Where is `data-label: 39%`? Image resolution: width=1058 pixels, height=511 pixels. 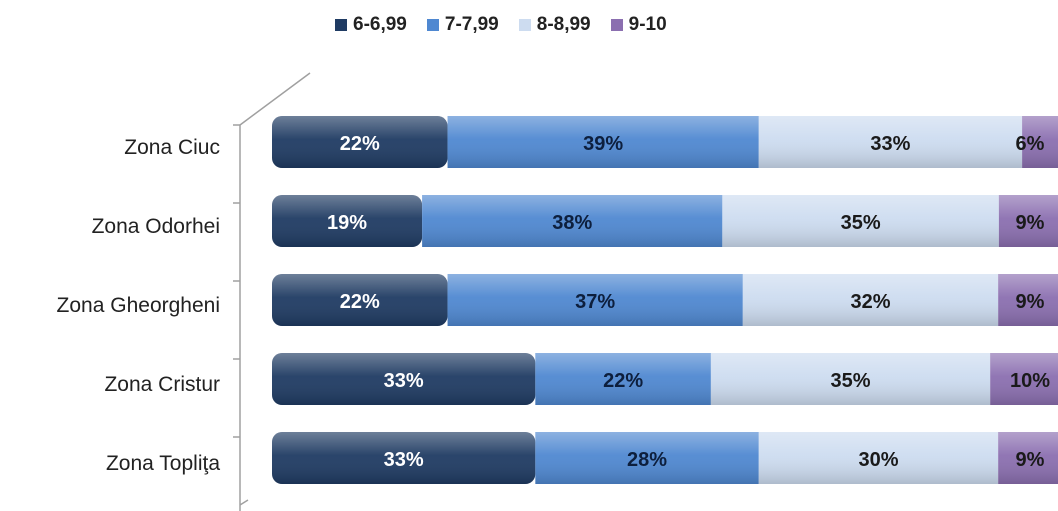
data-label: 39% is located at coordinates (603, 144).